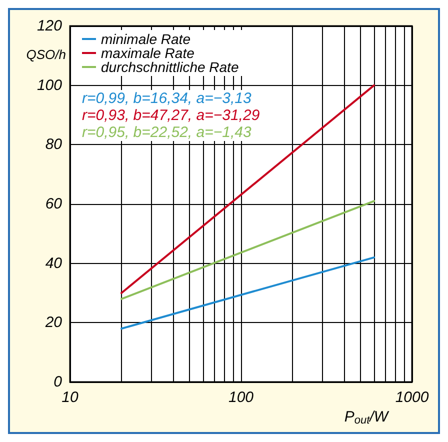  What do you see at coordinates (54, 145) in the screenshot?
I see `y-tick-label: 80` at bounding box center [54, 145].